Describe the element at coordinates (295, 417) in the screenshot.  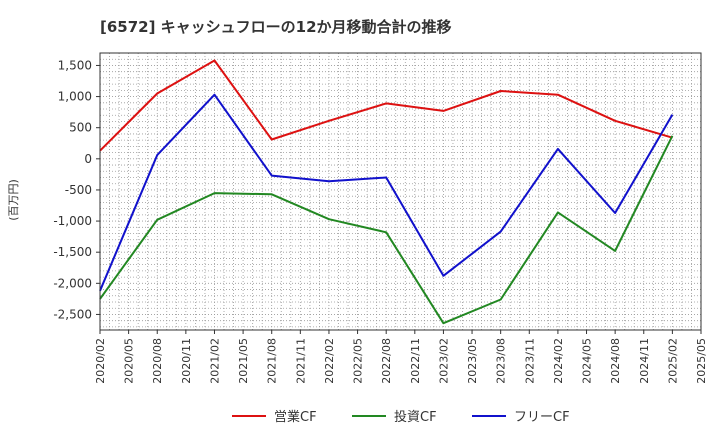
I see `legend-label-1: 営業CF` at that location.